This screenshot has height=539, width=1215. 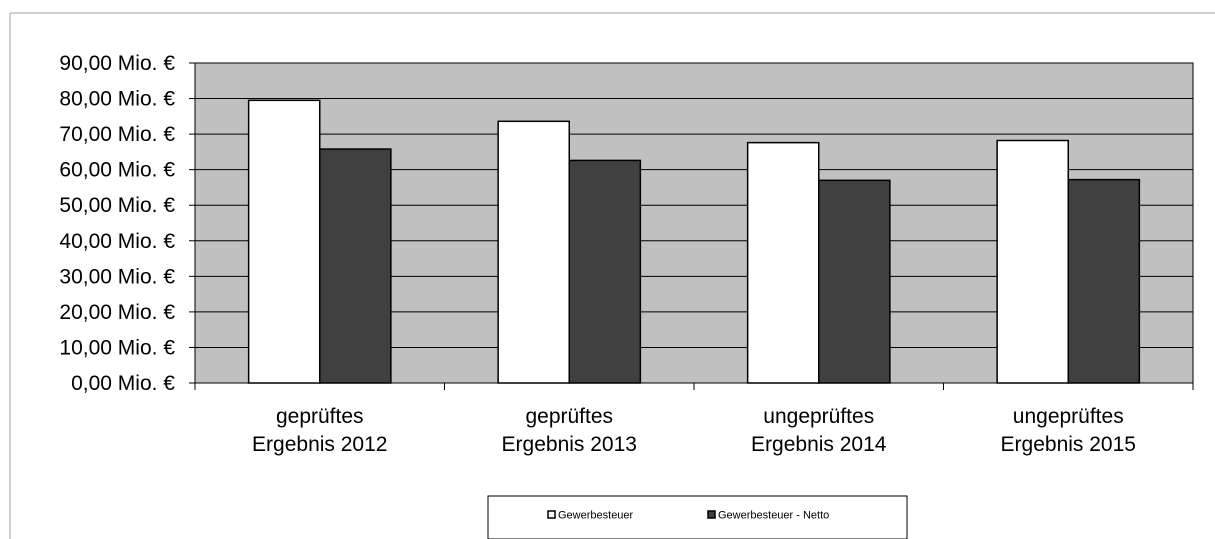 I want to click on x-tick-label: ungeprüftes Ergebnis 2014, so click(x=819, y=430).